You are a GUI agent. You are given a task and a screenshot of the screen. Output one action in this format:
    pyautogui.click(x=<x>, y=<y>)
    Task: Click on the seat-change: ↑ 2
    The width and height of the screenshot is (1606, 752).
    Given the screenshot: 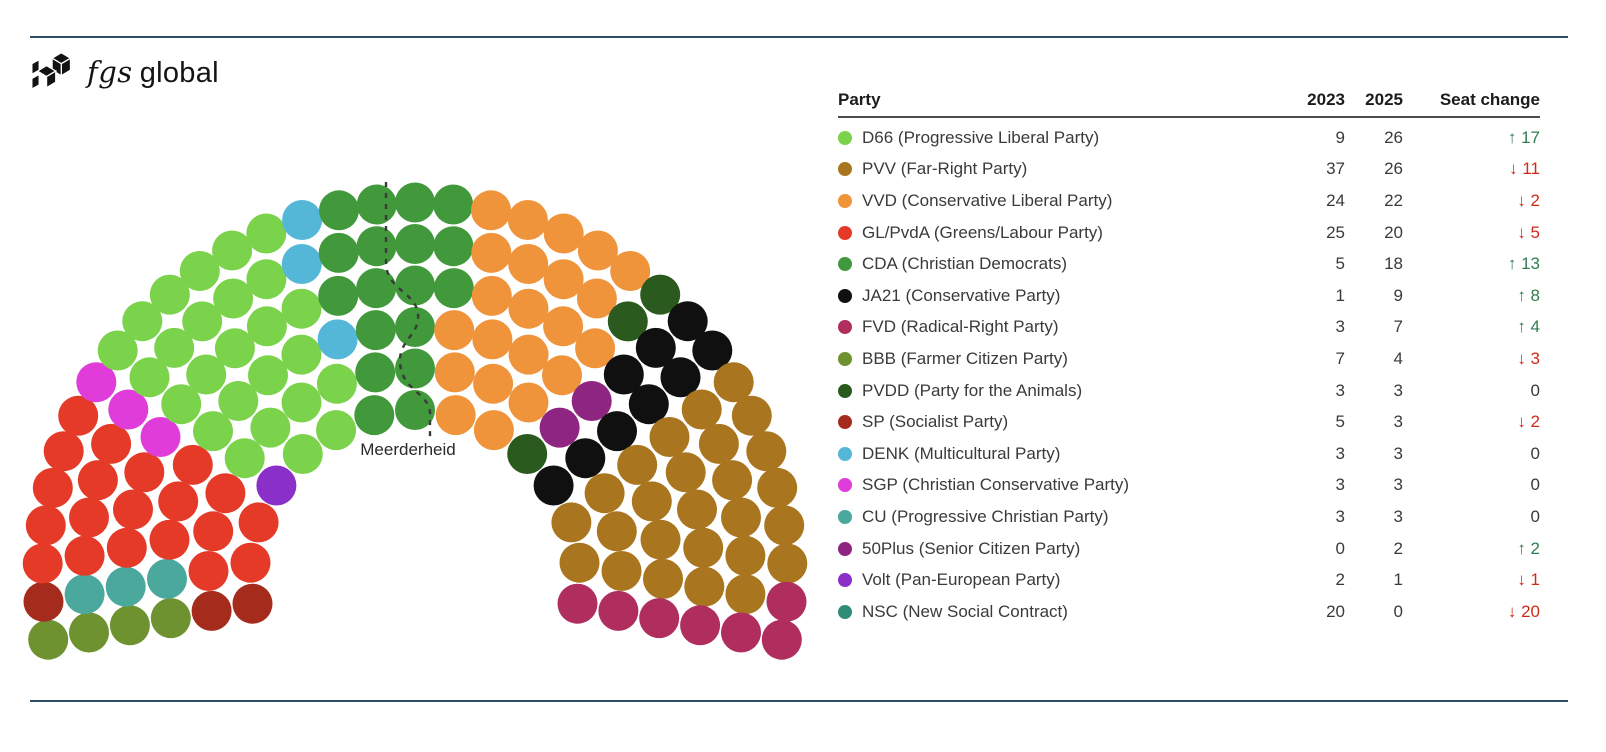 What is the action you would take?
    pyautogui.click(x=1528, y=548)
    